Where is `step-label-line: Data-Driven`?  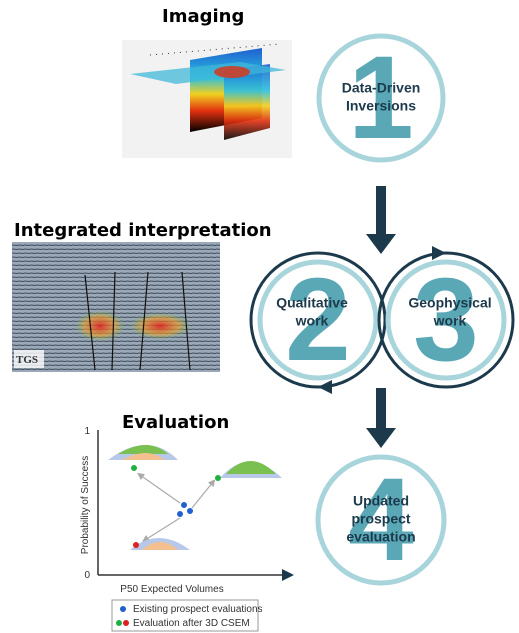
step-label-line: Data-Driven is located at coordinates (381, 88).